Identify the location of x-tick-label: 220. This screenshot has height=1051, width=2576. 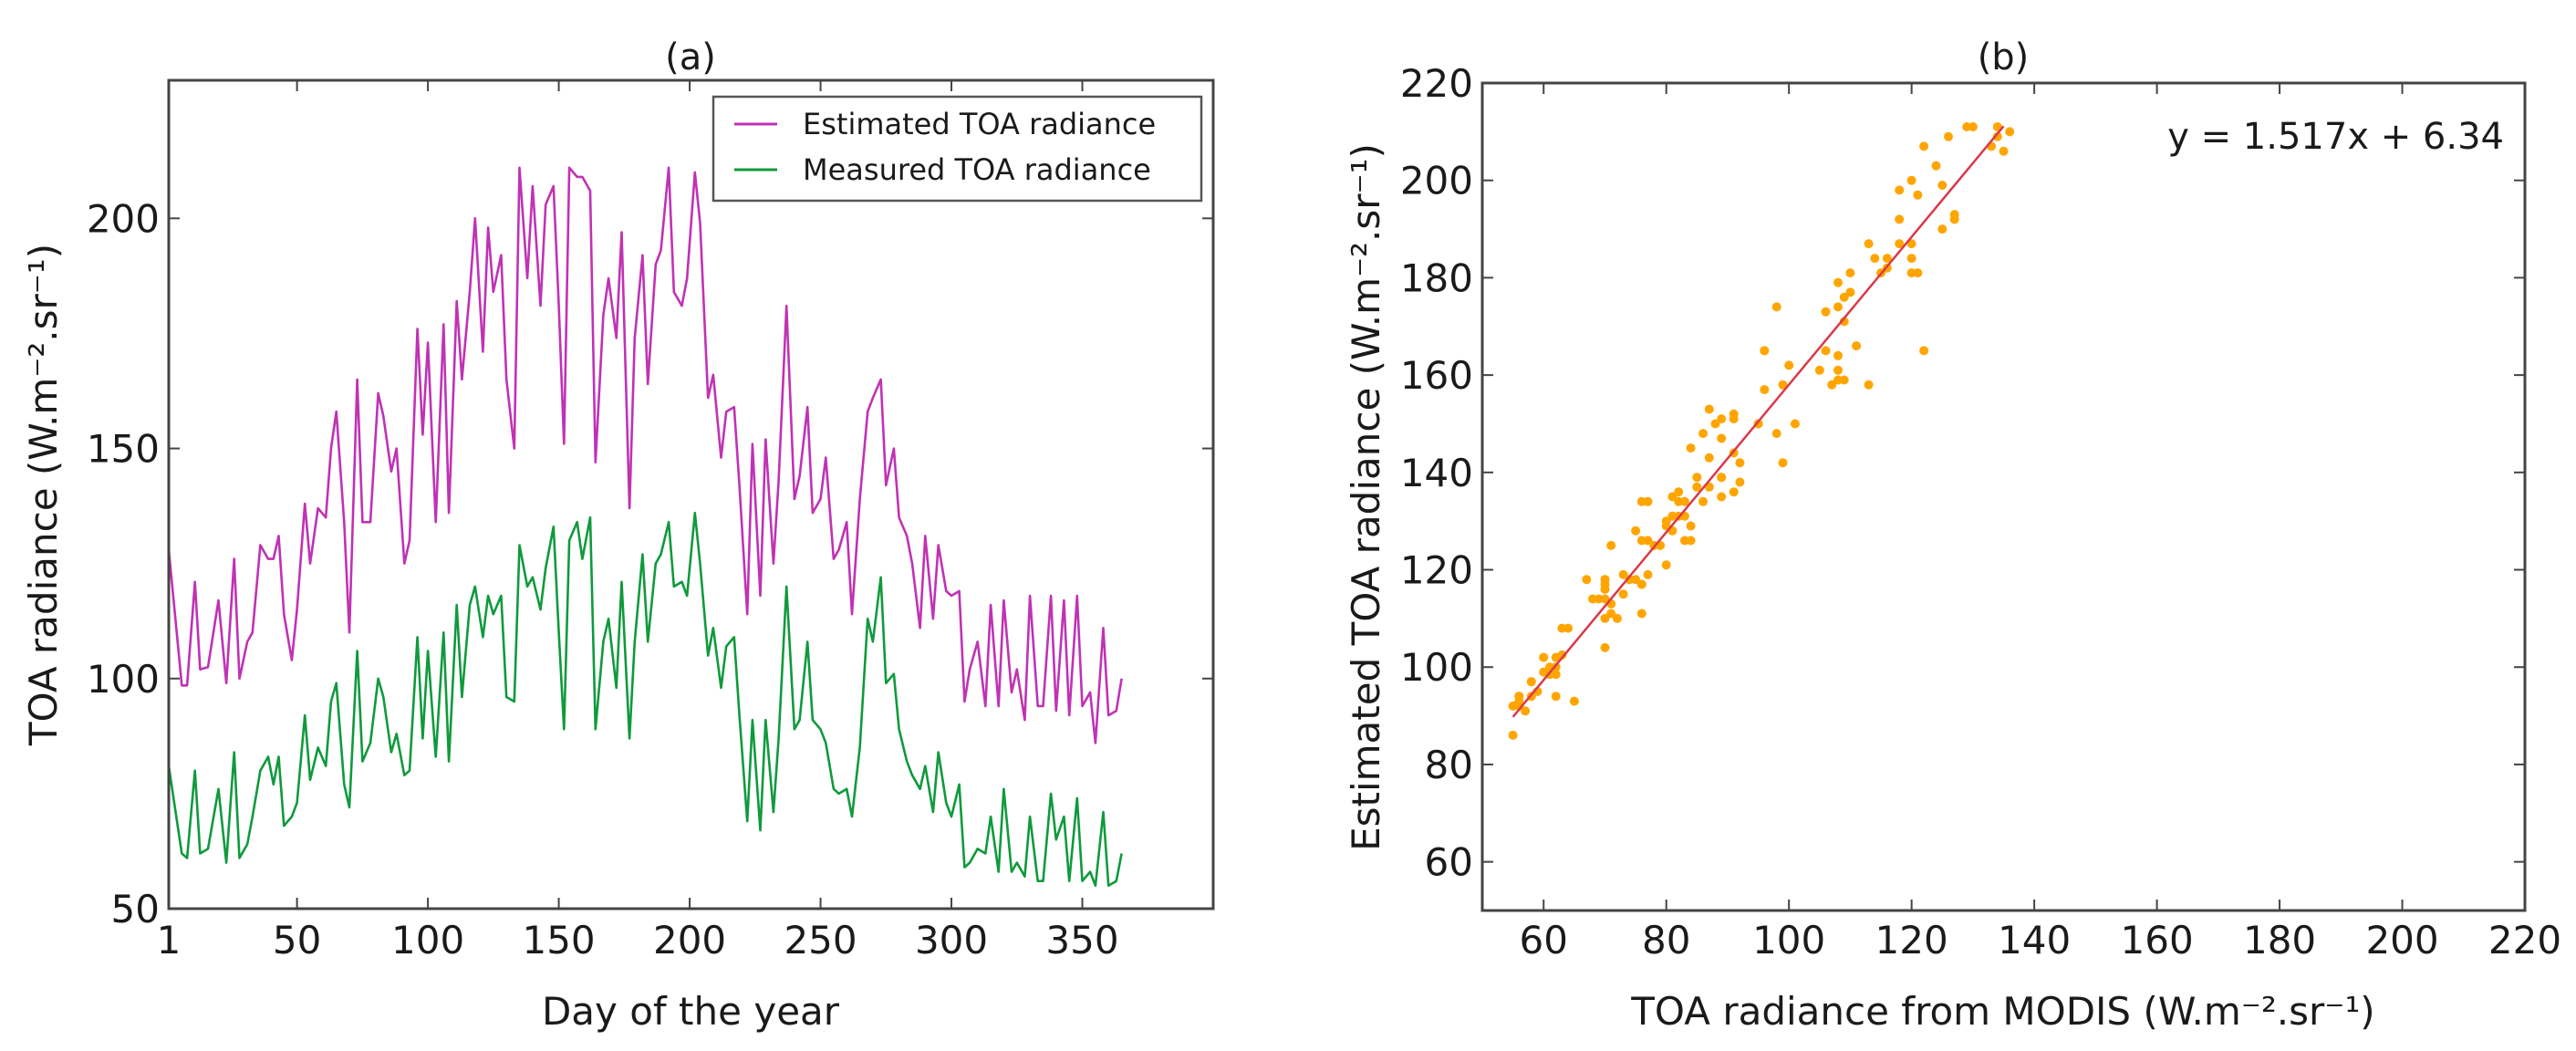
(2524, 940).